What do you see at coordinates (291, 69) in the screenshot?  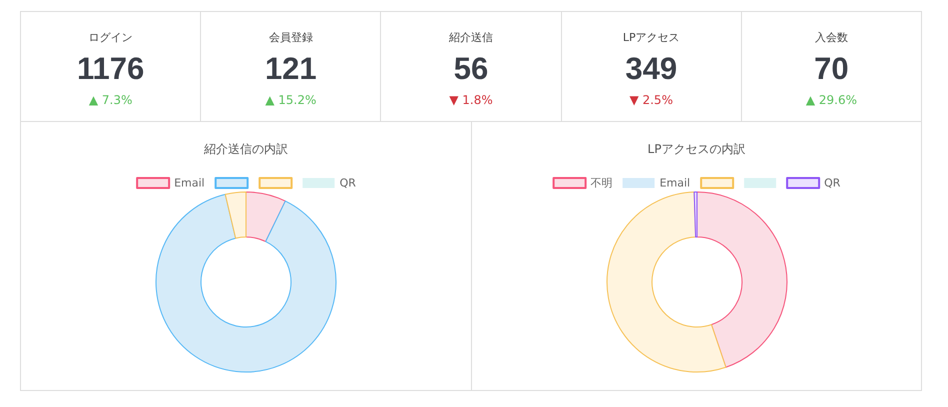 I see `data-label: 121` at bounding box center [291, 69].